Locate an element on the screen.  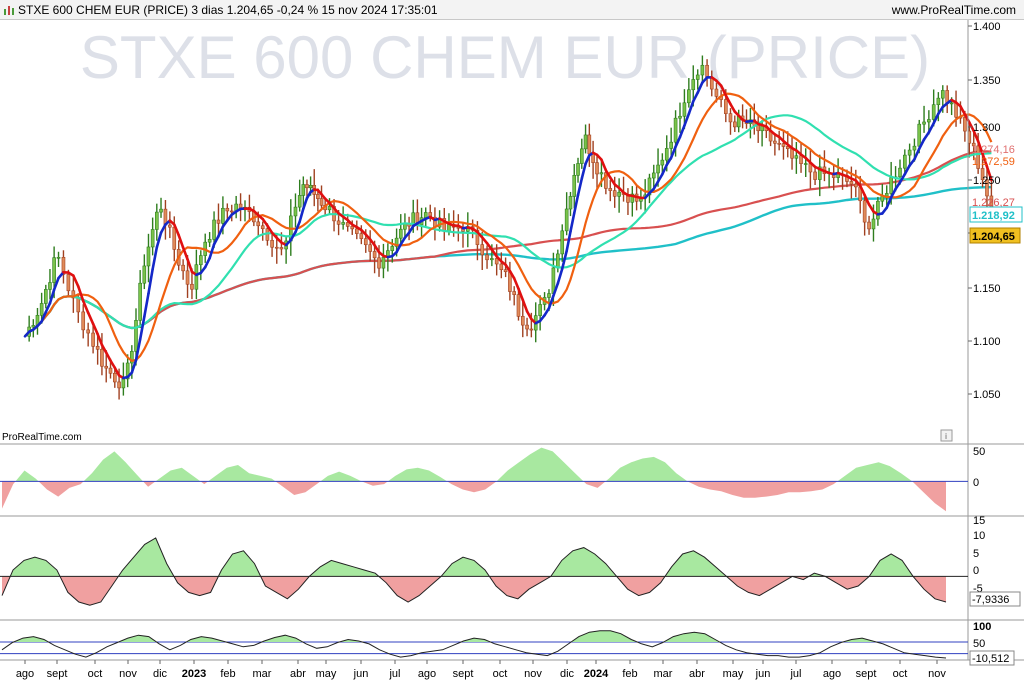
indicator-tick-label: 5 is located at coordinates (976, 554).